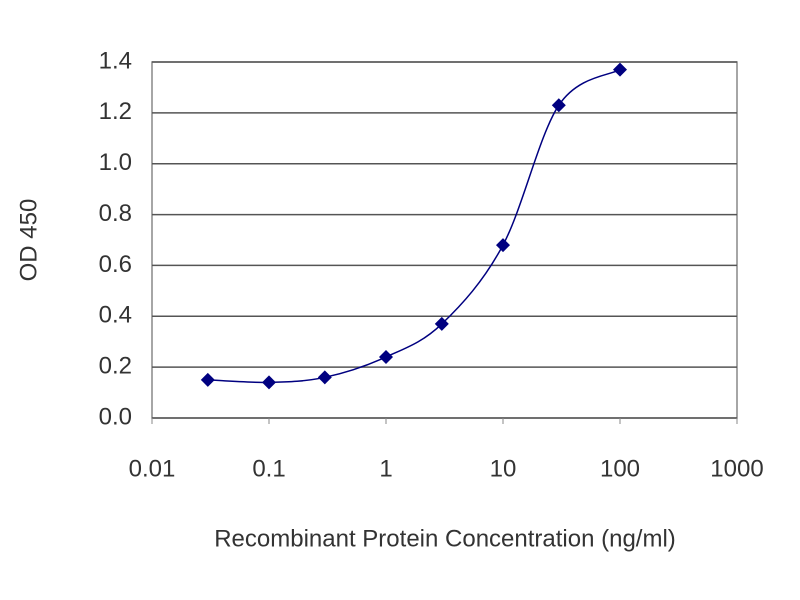  Describe the element at coordinates (385, 468) in the screenshot. I see `x-tick-label: 1` at that location.